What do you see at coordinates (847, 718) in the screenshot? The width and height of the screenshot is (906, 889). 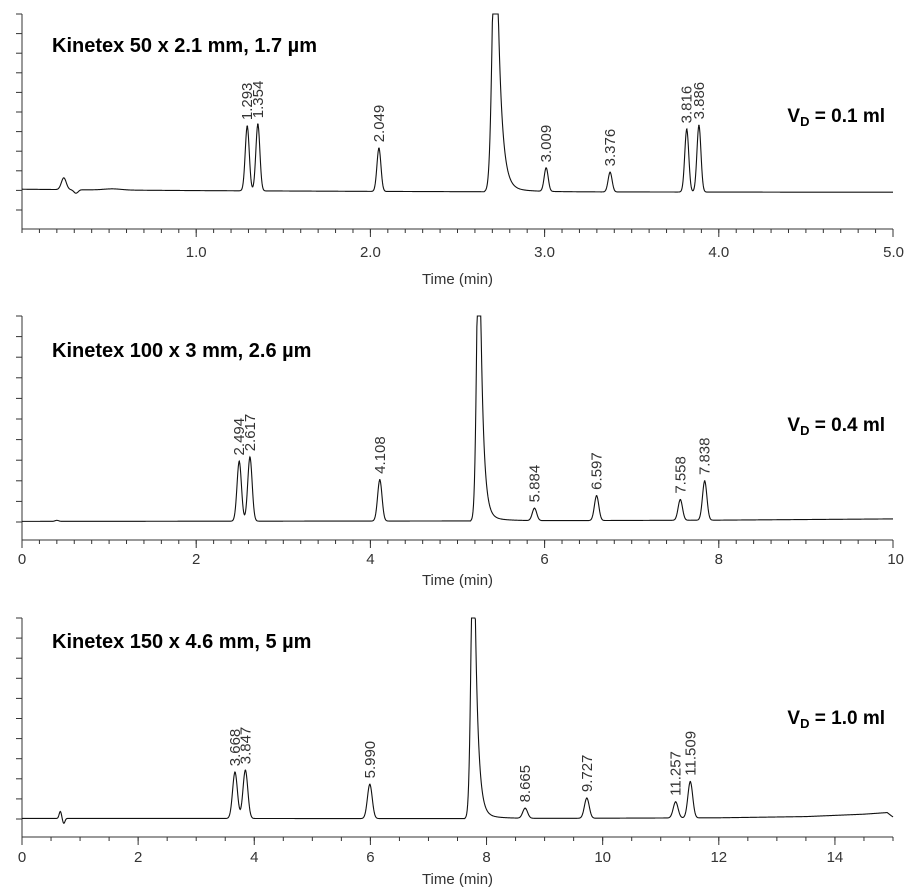 I see `dwell-volume-value: = 1.0 ml` at bounding box center [847, 718].